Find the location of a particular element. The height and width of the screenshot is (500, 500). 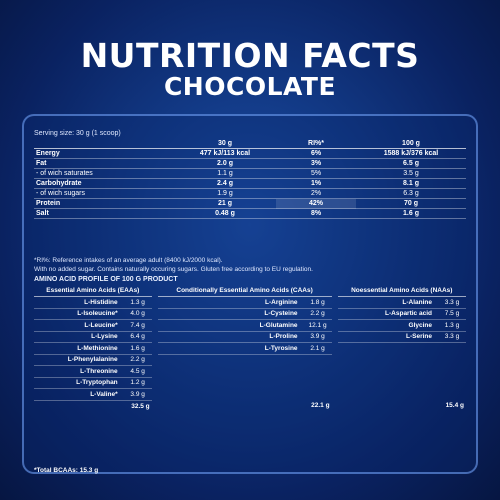

value-100g: 8.1 g is located at coordinates (411, 183).